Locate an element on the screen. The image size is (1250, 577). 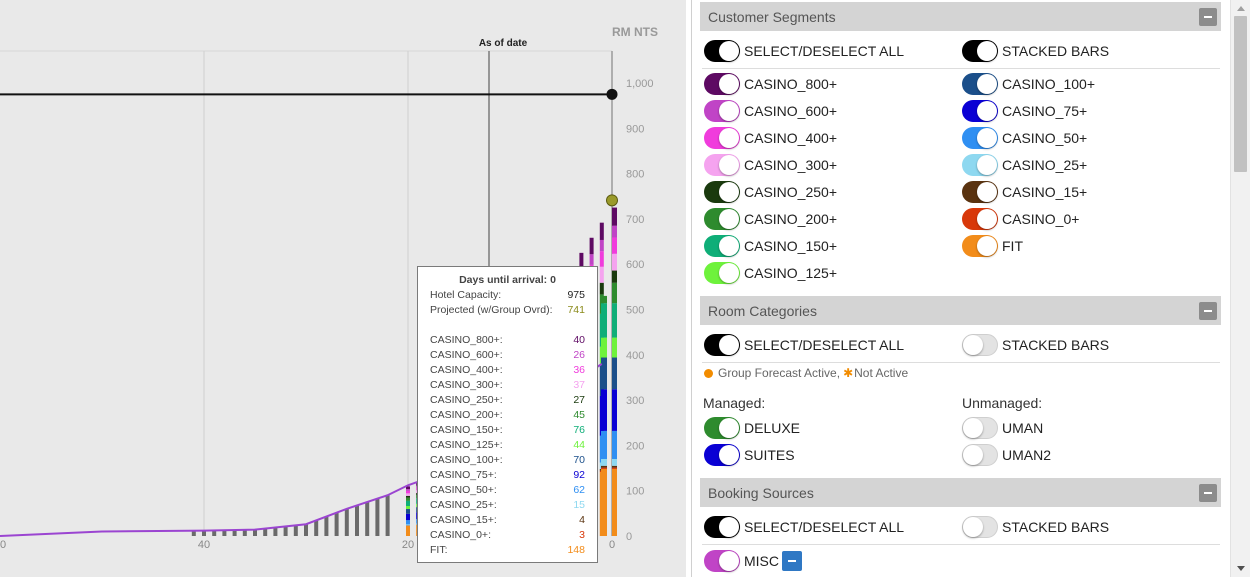
segment-toggle-casino_75+: CASINO_75+ is located at coordinates (1024, 111).